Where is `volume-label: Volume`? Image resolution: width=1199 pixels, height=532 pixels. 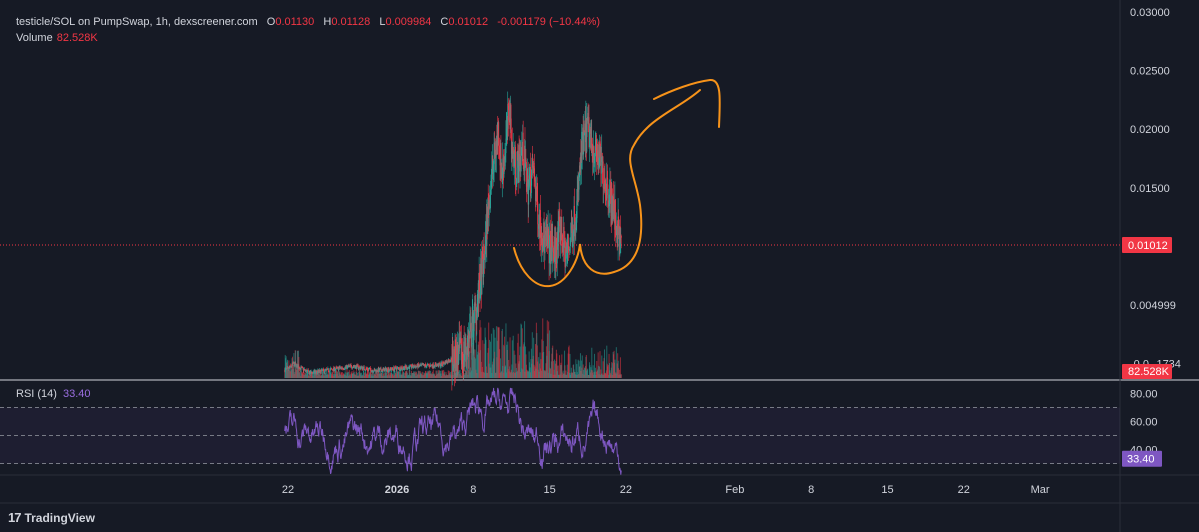 volume-label: Volume is located at coordinates (34, 38).